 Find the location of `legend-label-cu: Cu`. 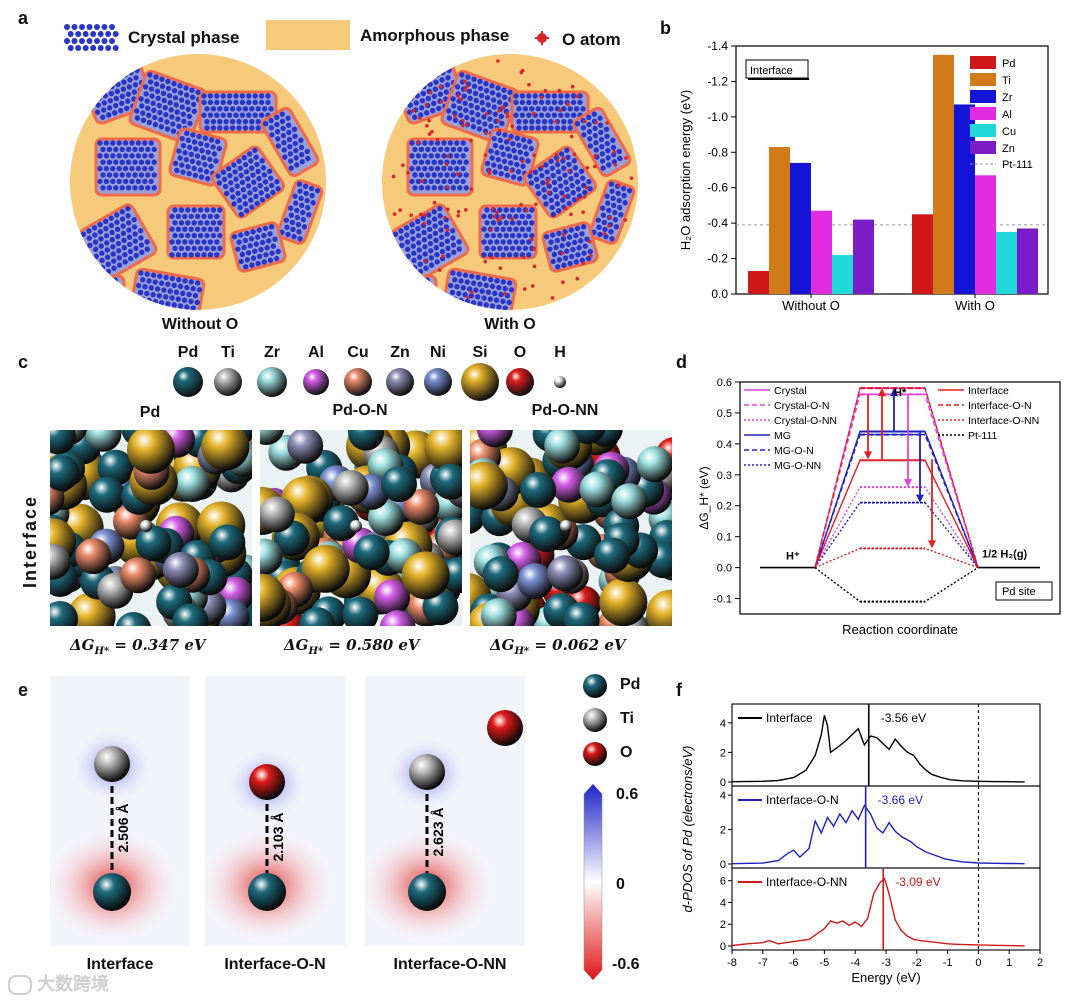

legend-label-cu: Cu is located at coordinates (1009, 132).